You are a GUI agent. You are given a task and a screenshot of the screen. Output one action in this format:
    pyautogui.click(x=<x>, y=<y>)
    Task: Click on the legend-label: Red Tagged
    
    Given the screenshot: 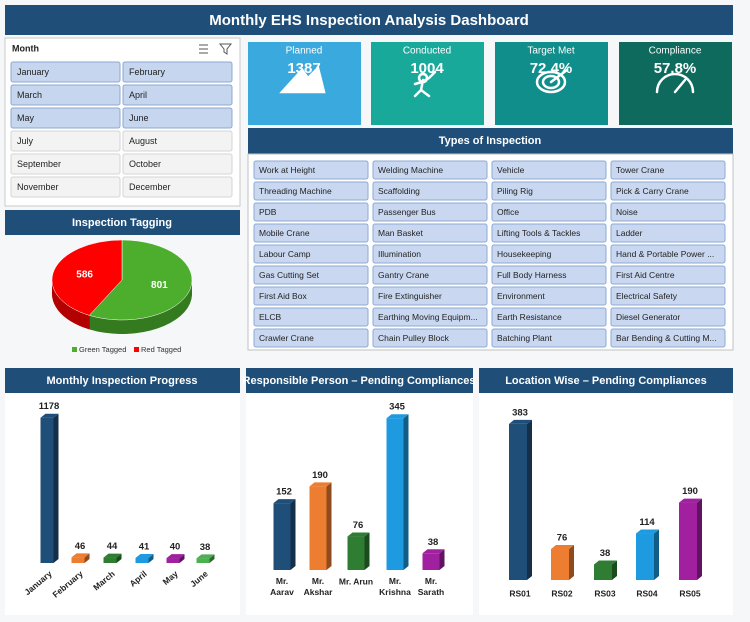 What is the action you would take?
    pyautogui.click(x=161, y=349)
    